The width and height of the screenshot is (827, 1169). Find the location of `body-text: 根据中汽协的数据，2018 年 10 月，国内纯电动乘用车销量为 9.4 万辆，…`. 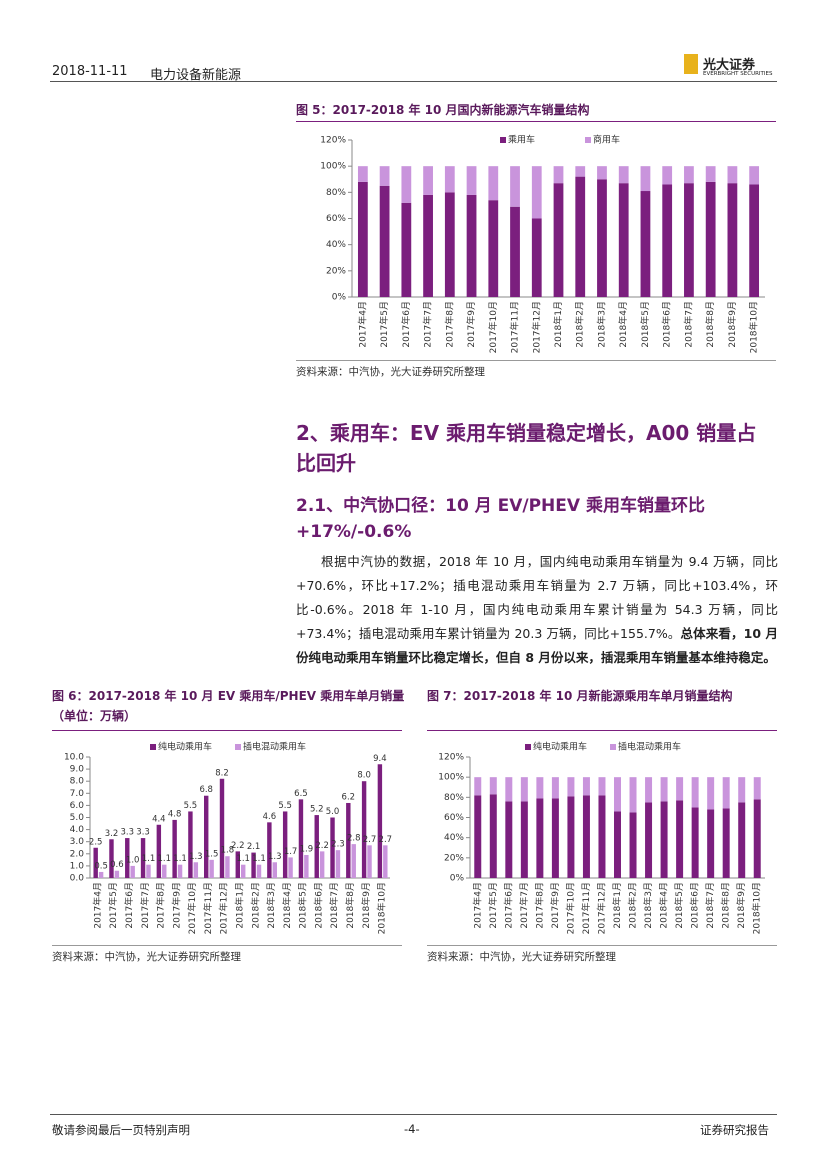

body-text: 根据中汽协的数据，2018 年 10 月，国内纯电动乘用车销量为 9.4 万辆，… is located at coordinates (537, 597).